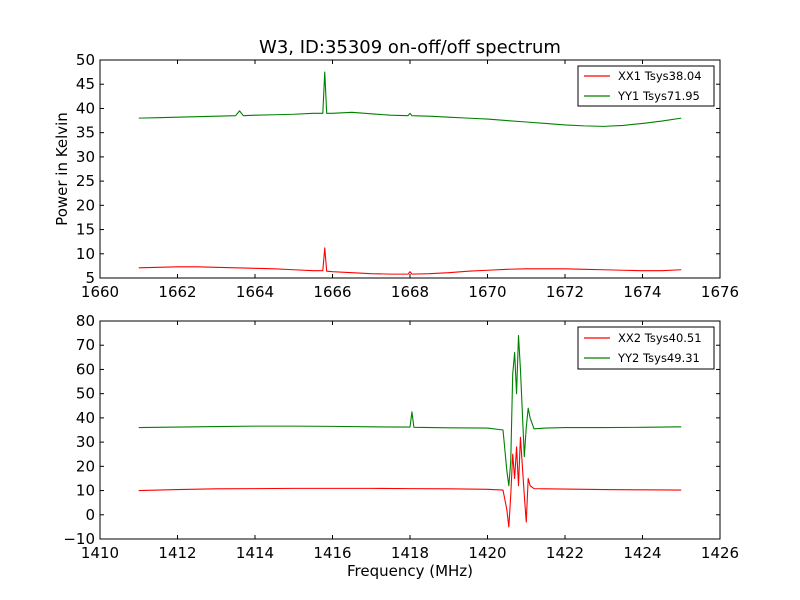 Image resolution: width=800 pixels, height=600 pixels. What do you see at coordinates (720, 292) in the screenshot?
I see `x-tick-label: 1676` at bounding box center [720, 292].